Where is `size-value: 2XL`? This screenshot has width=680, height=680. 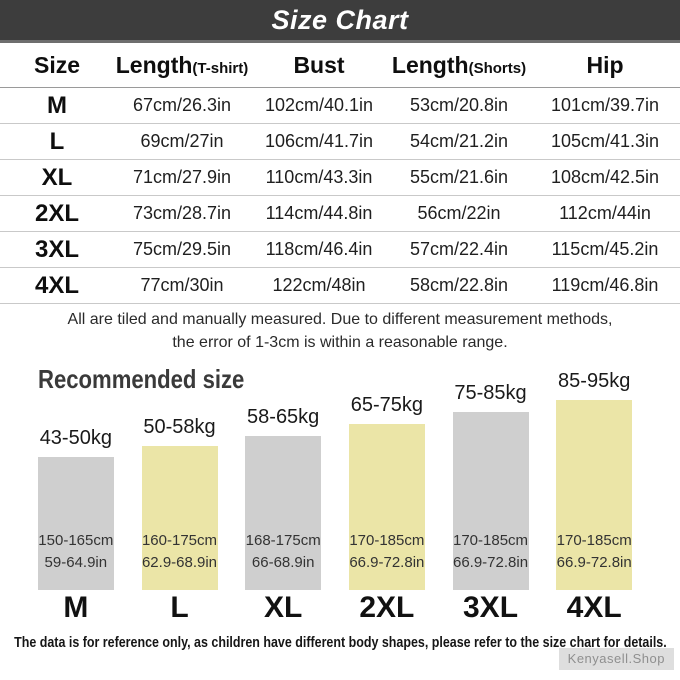
size-value: 2XL is located at coordinates (56, 213).